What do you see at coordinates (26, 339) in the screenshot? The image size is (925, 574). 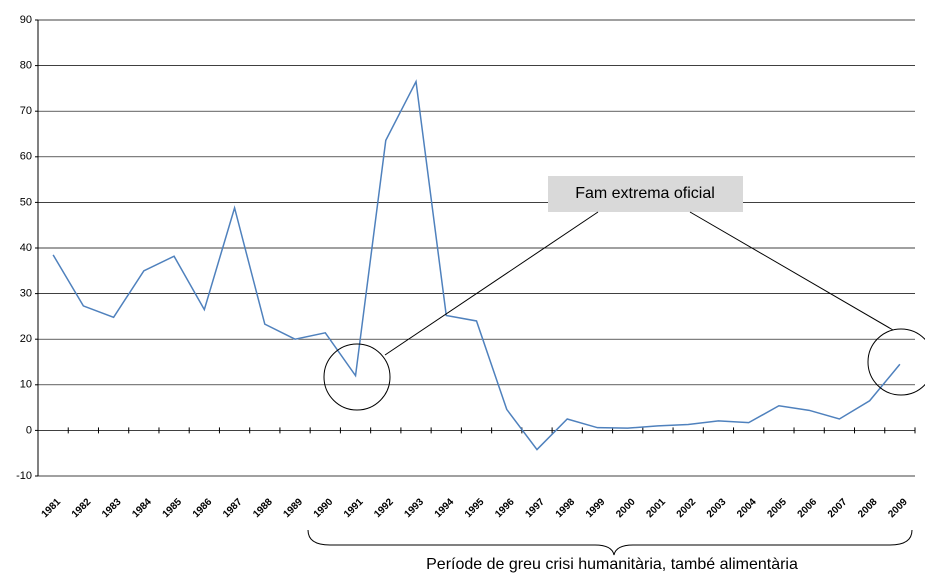 I see `y-tick-label: 20` at bounding box center [26, 339].